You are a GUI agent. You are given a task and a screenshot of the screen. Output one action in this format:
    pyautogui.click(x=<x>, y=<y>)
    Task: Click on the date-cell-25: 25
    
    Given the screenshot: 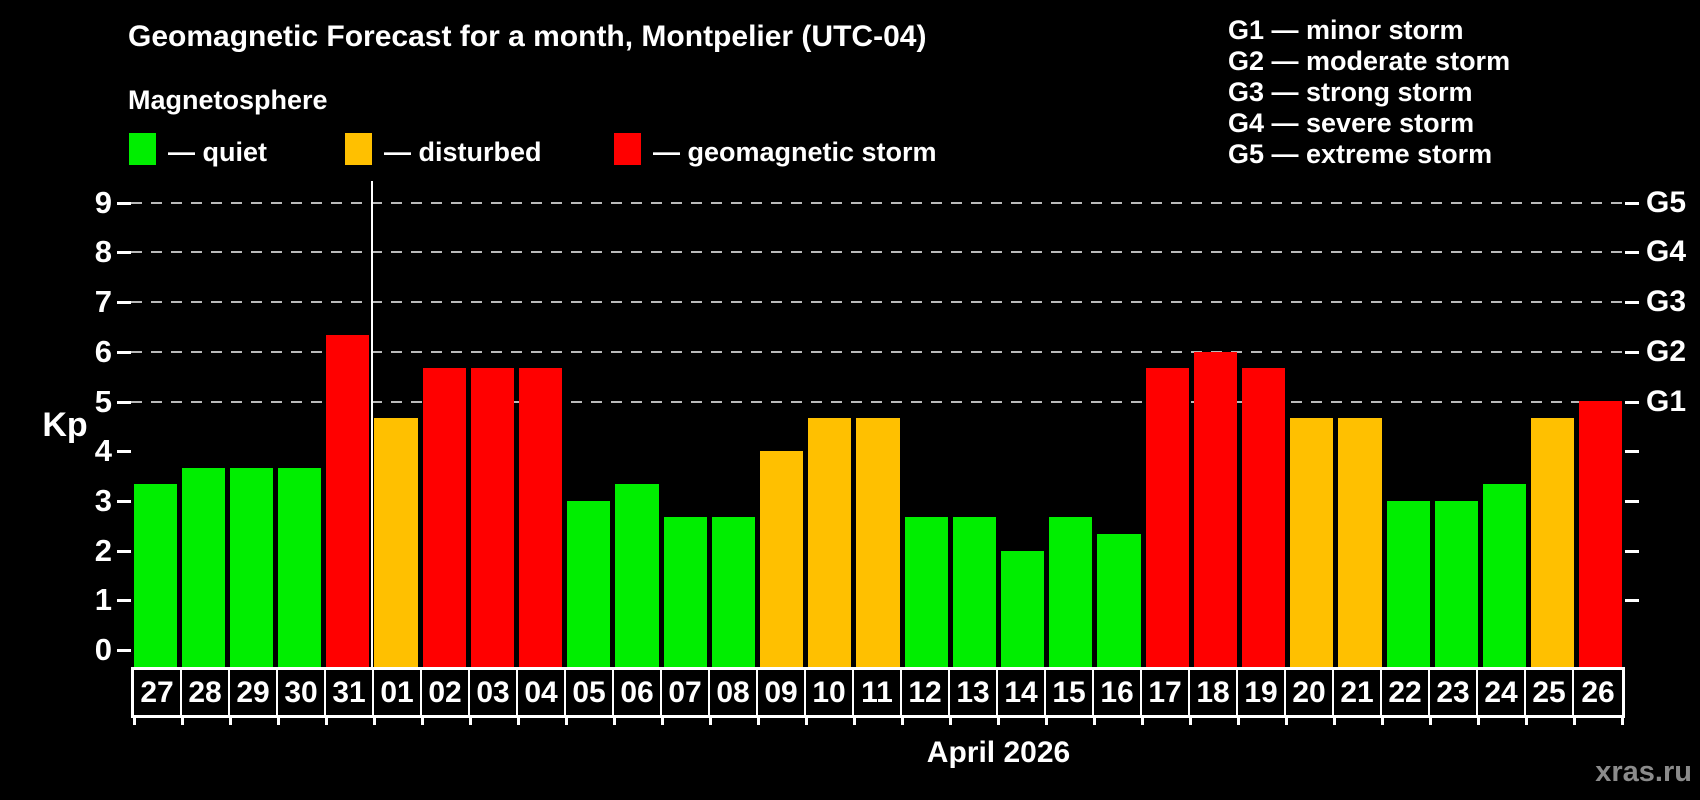 What is the action you would take?
    pyautogui.click(x=1550, y=692)
    